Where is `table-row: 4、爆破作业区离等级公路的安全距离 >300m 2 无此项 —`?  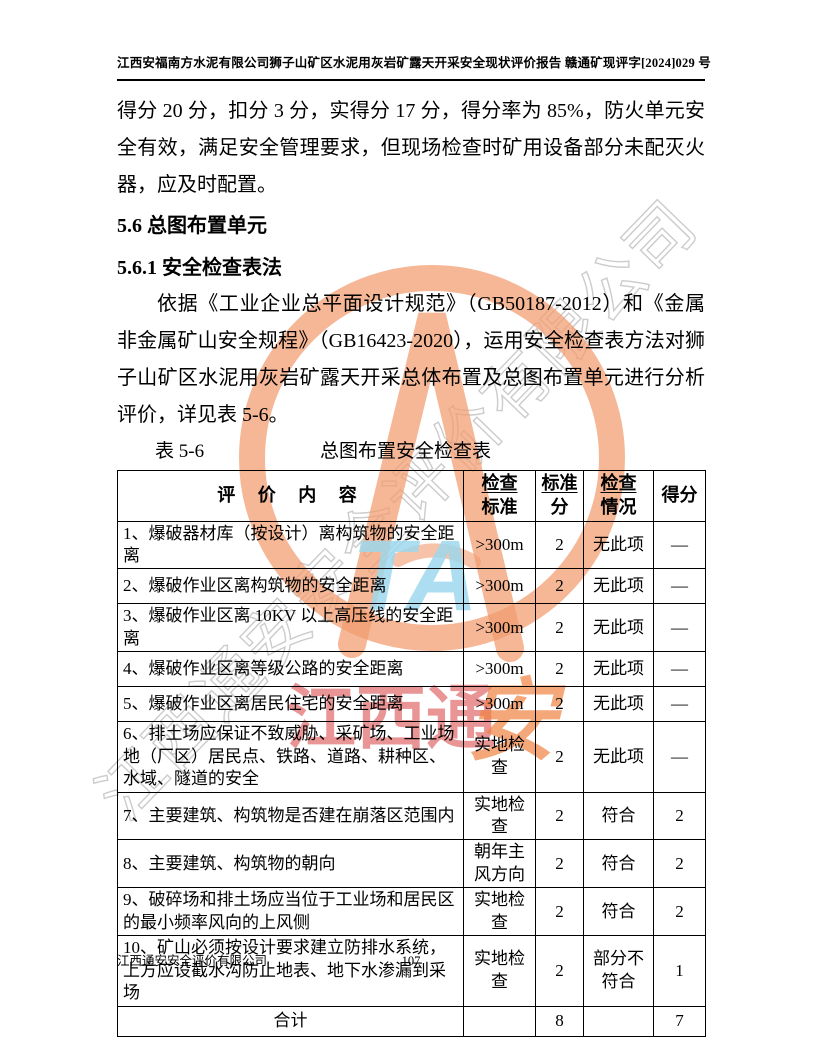 table-row: 4、爆破作业区离等级公路的安全距离 >300m 2 无此项 — is located at coordinates (411, 669).